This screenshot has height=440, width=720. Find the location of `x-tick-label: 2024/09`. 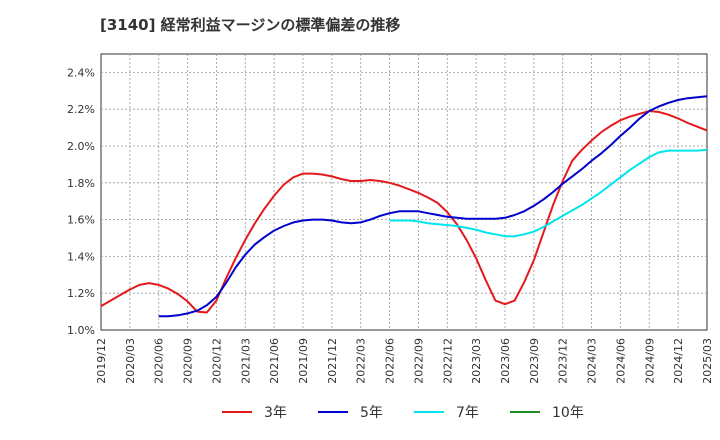

x-tick-label: 2024/09 is located at coordinates (649, 361).